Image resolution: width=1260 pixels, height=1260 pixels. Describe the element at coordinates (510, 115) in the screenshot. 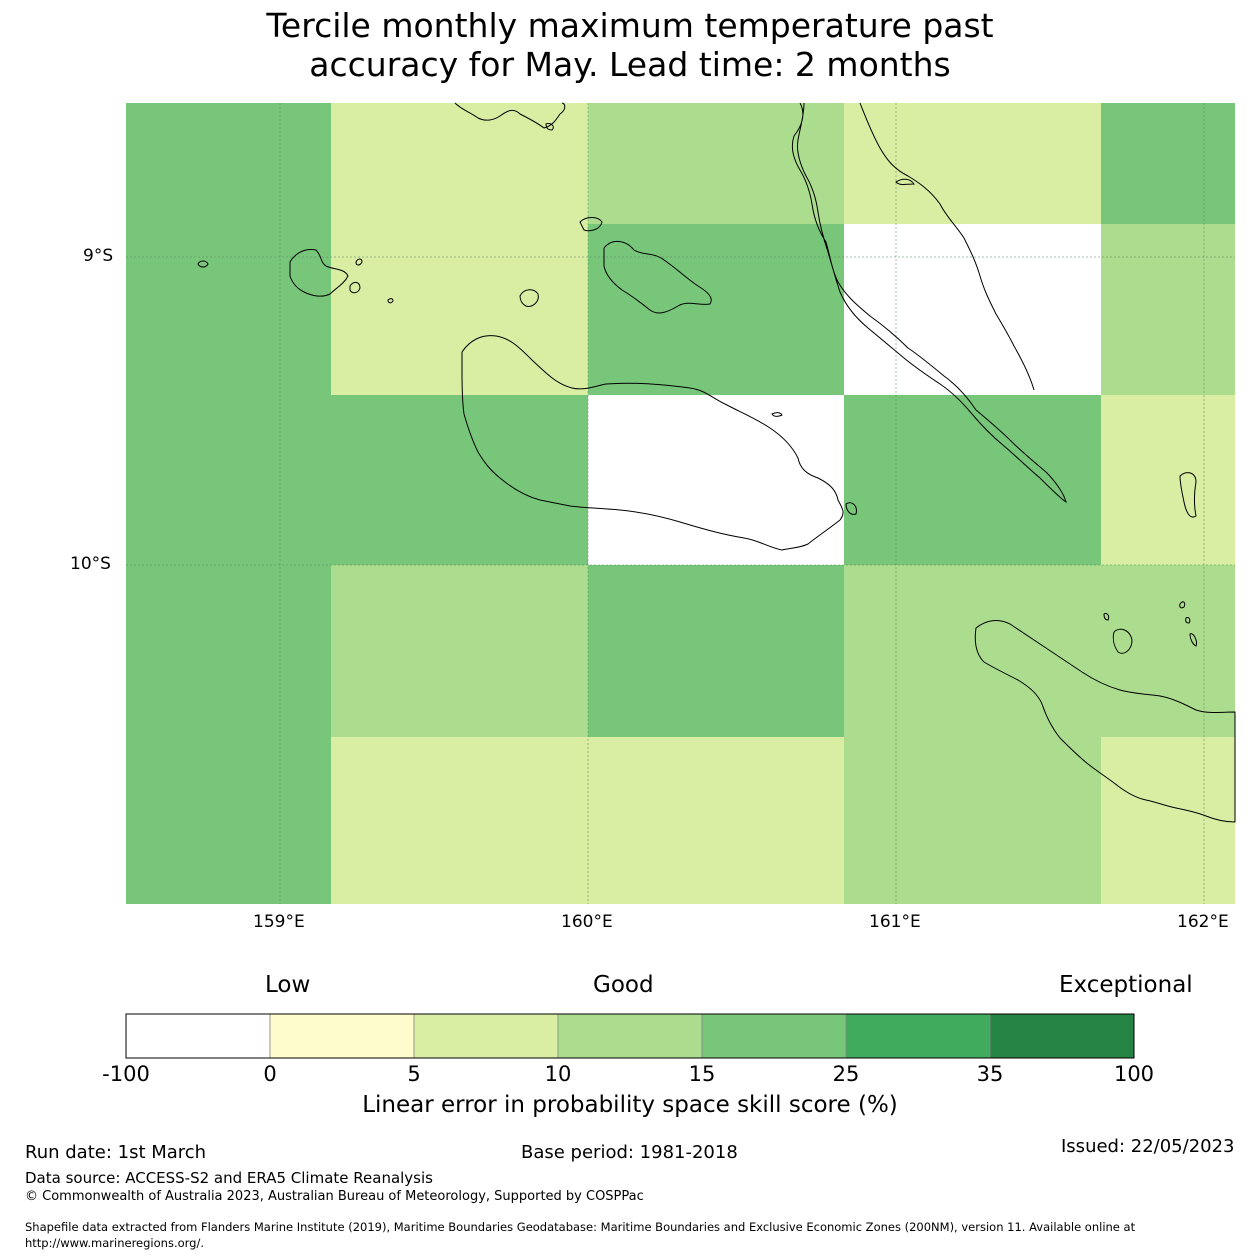

I see `island-santa-isabel-north` at that location.